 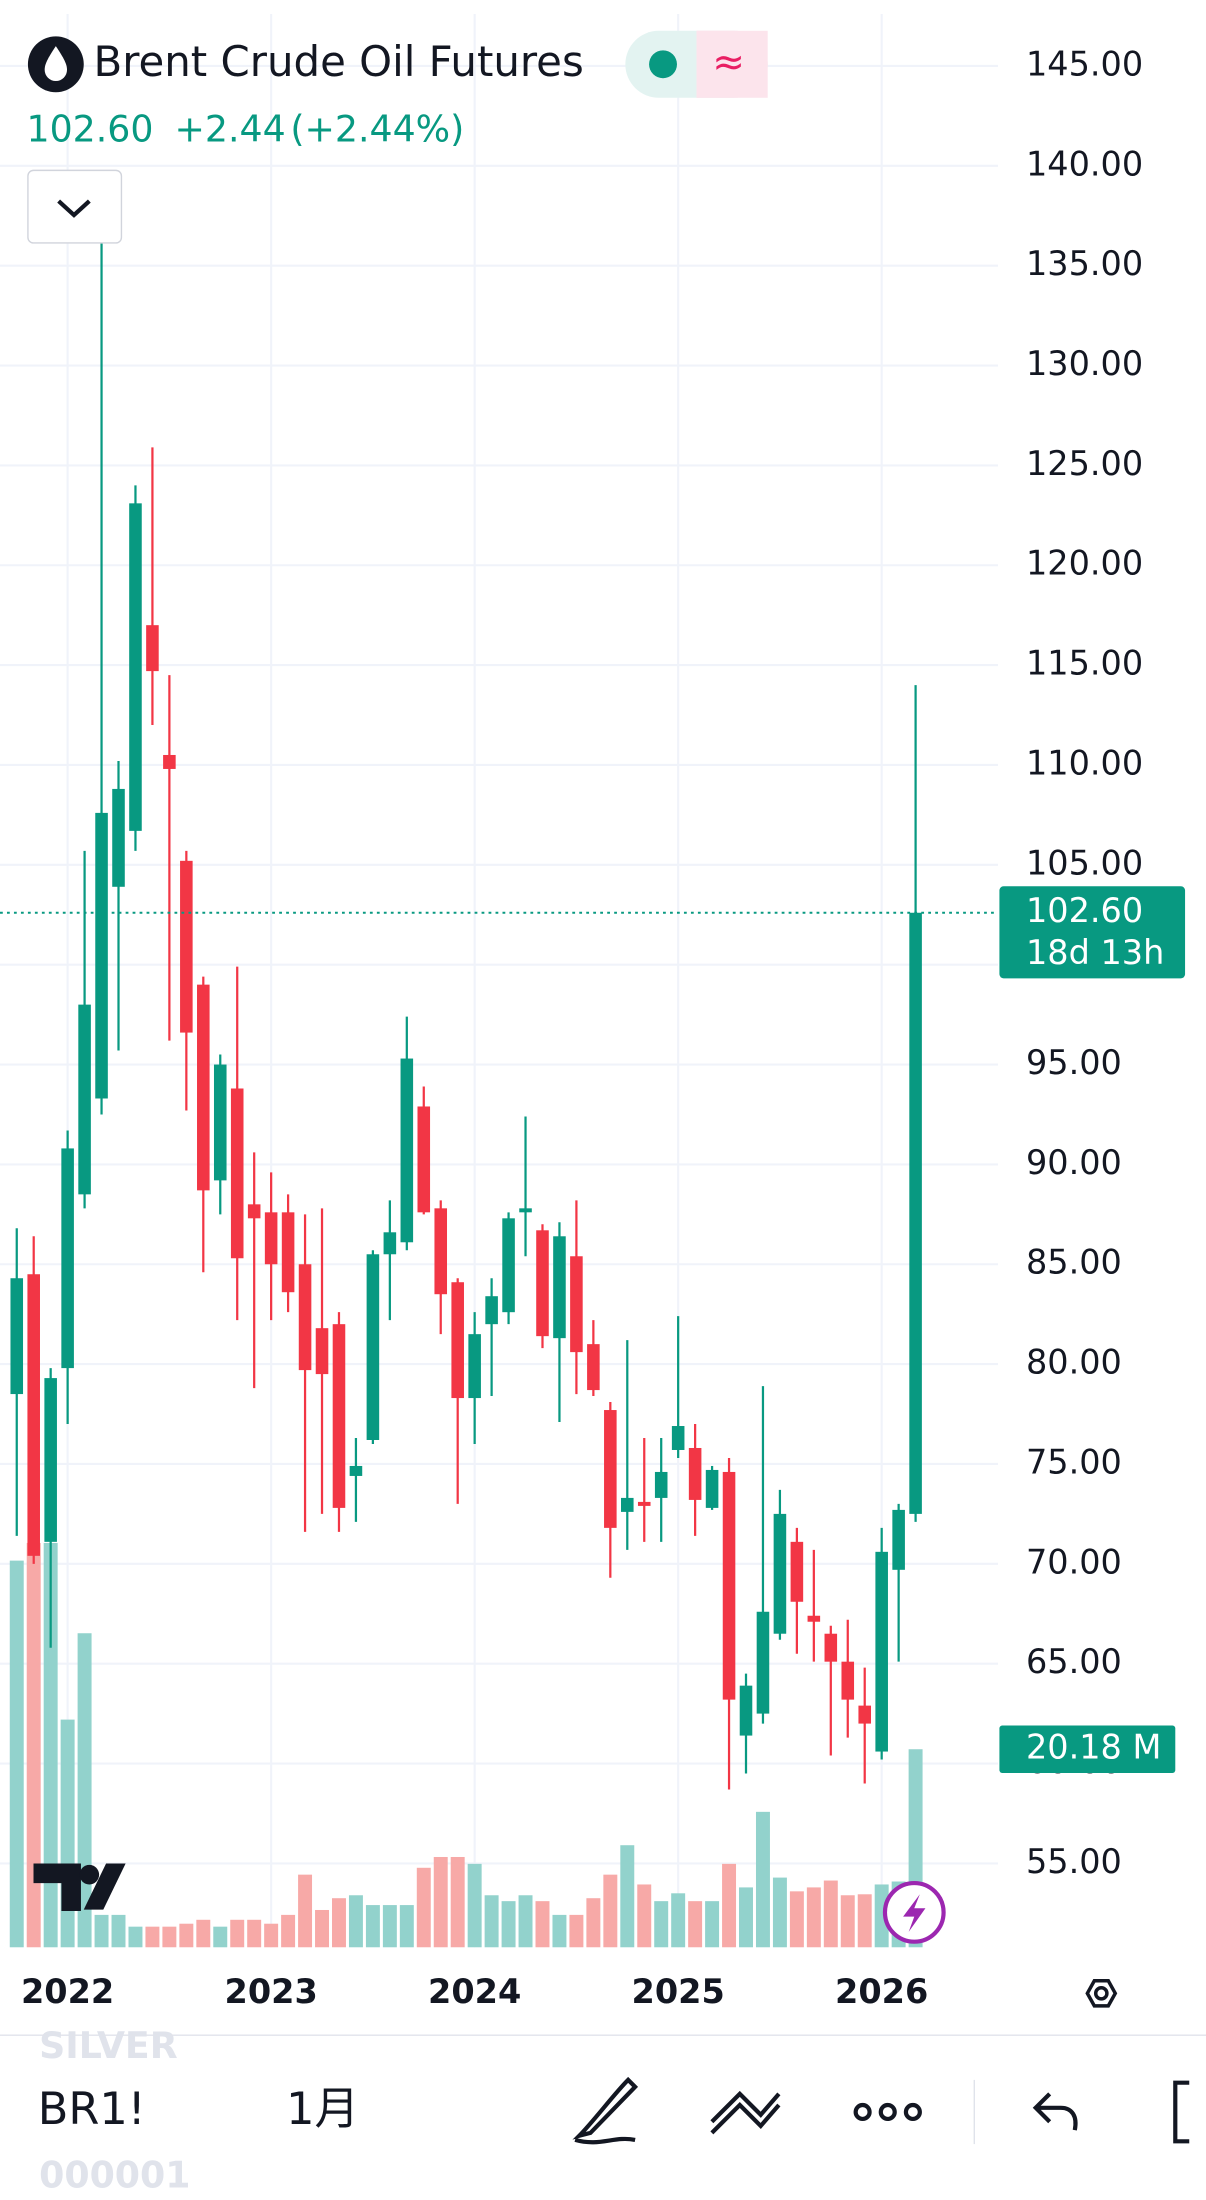 What do you see at coordinates (1181, 2112) in the screenshot?
I see `fullscreen-button` at bounding box center [1181, 2112].